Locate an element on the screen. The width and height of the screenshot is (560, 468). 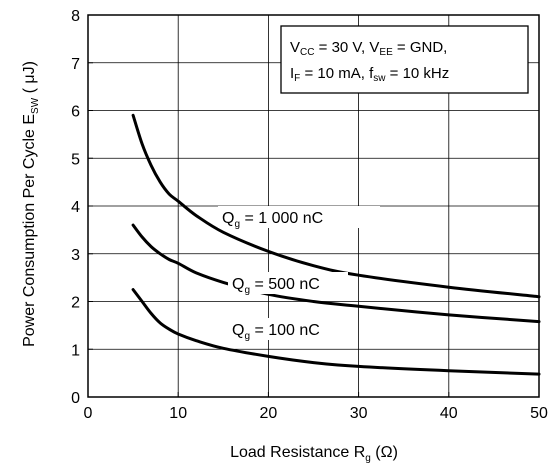
y-tick-label: 5 is located at coordinates (75, 159).